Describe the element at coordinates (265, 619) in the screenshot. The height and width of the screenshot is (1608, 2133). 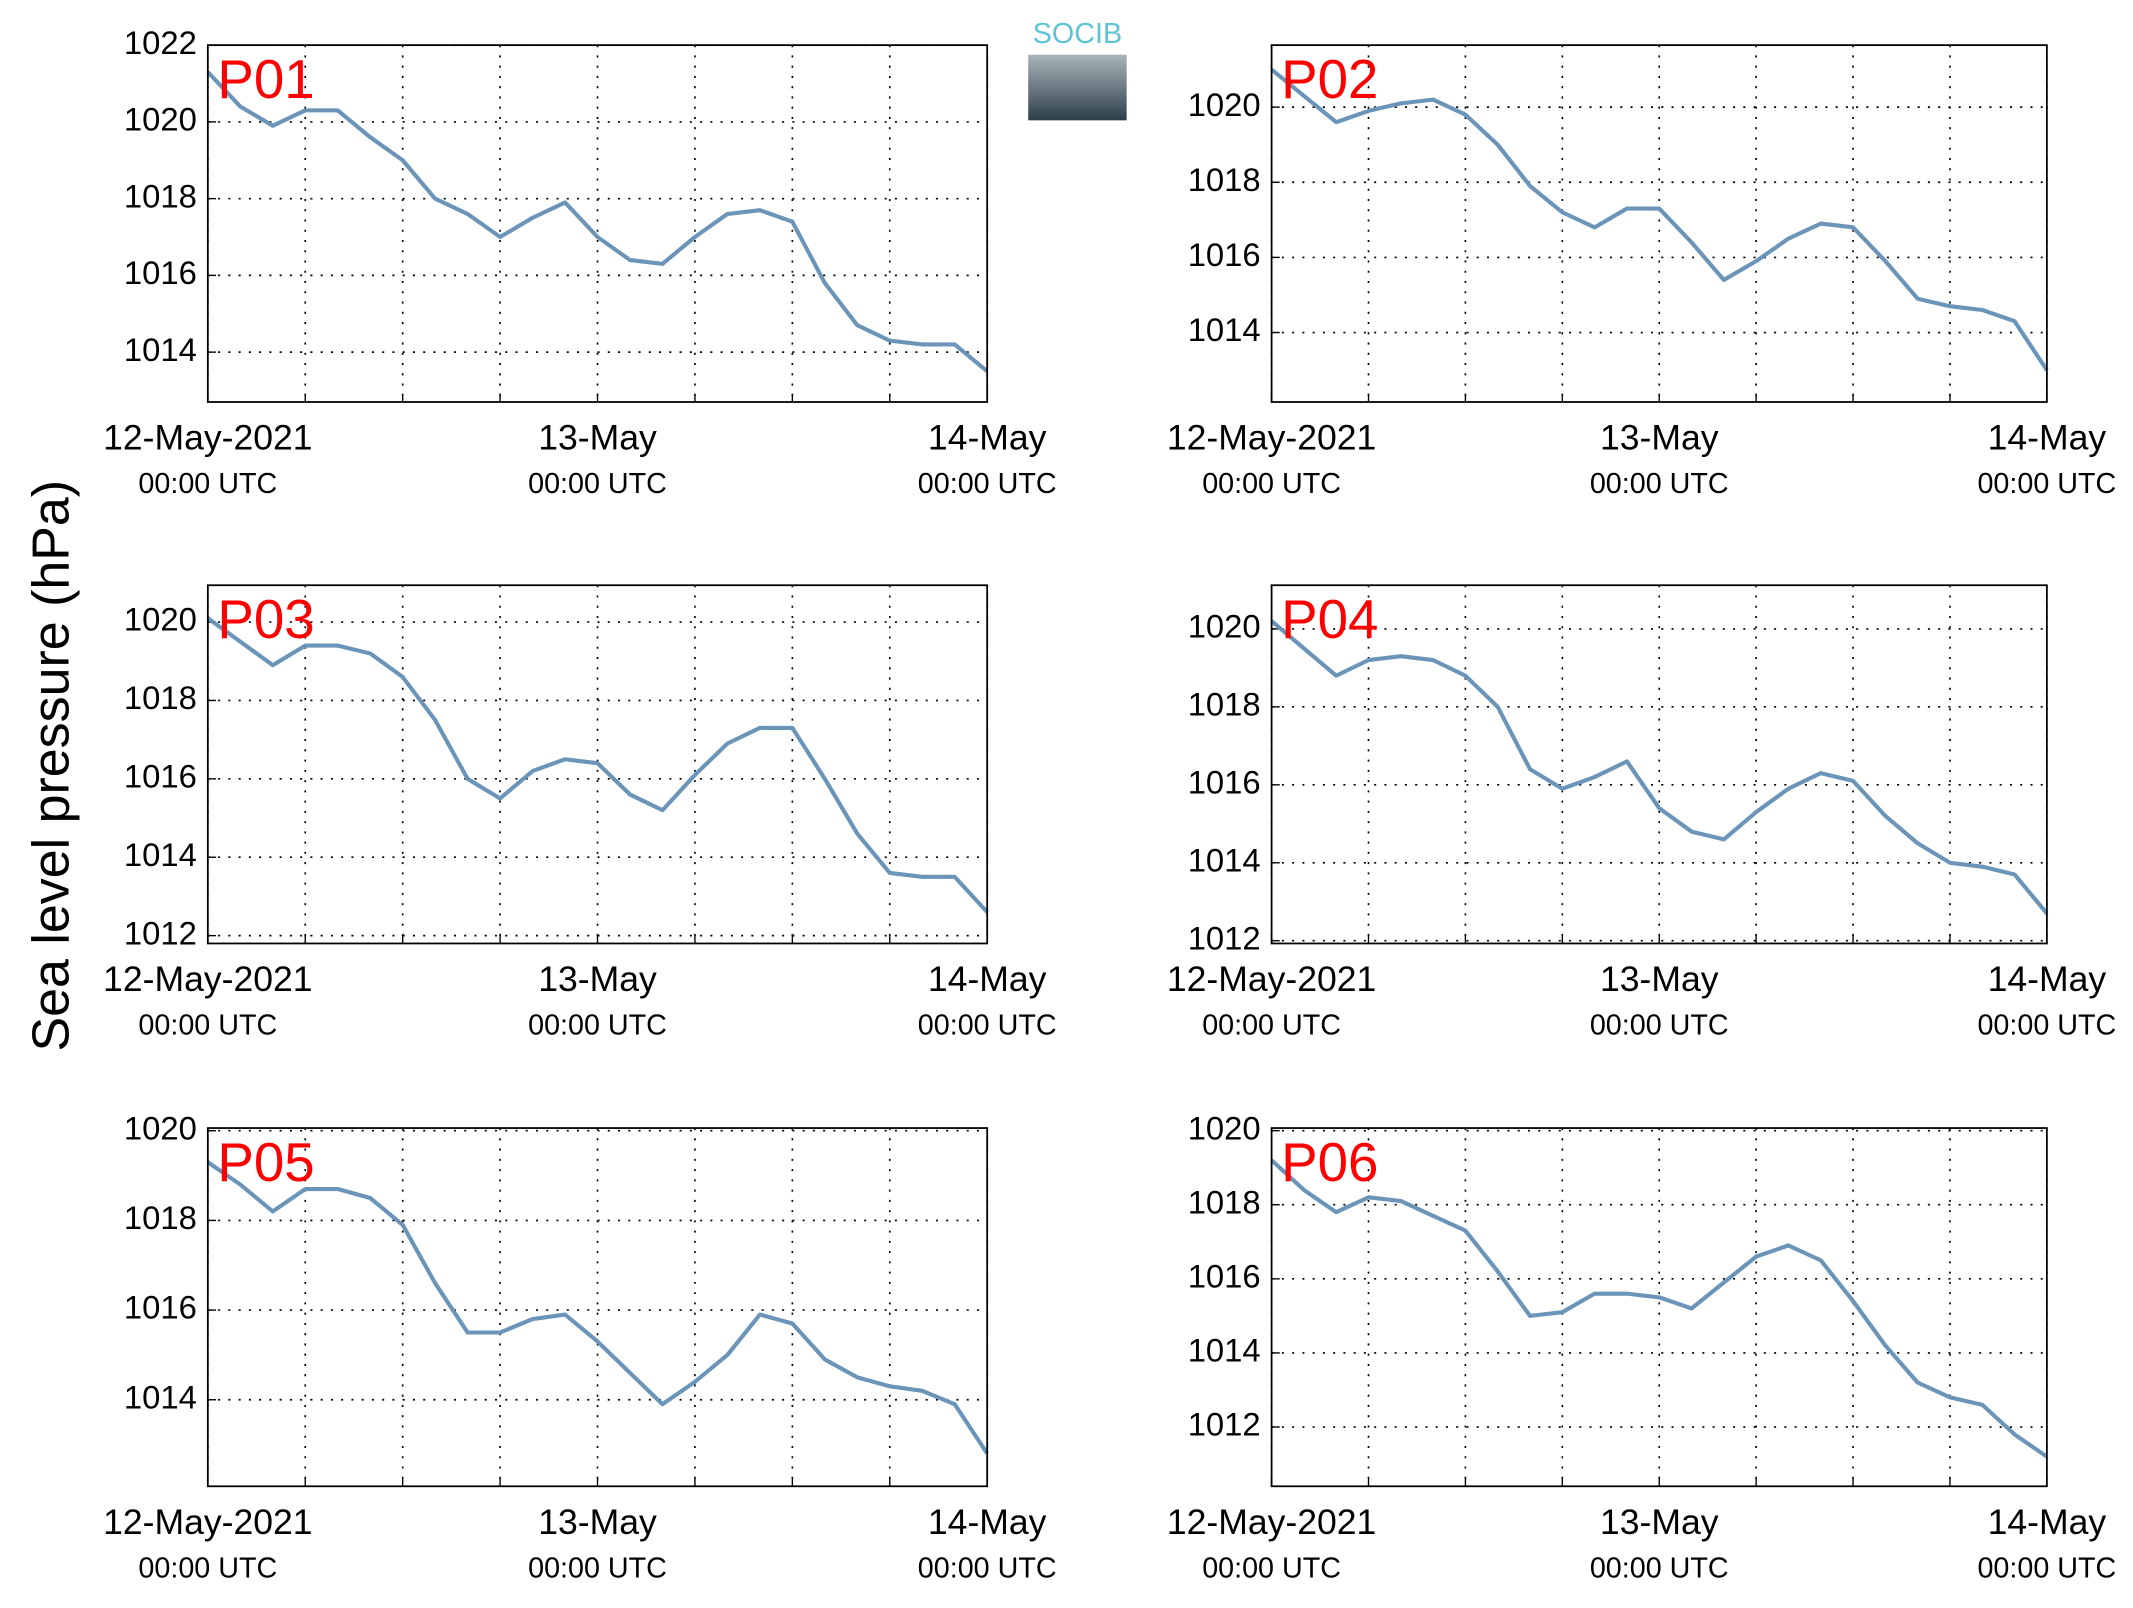
I see `panel-label: P03` at that location.